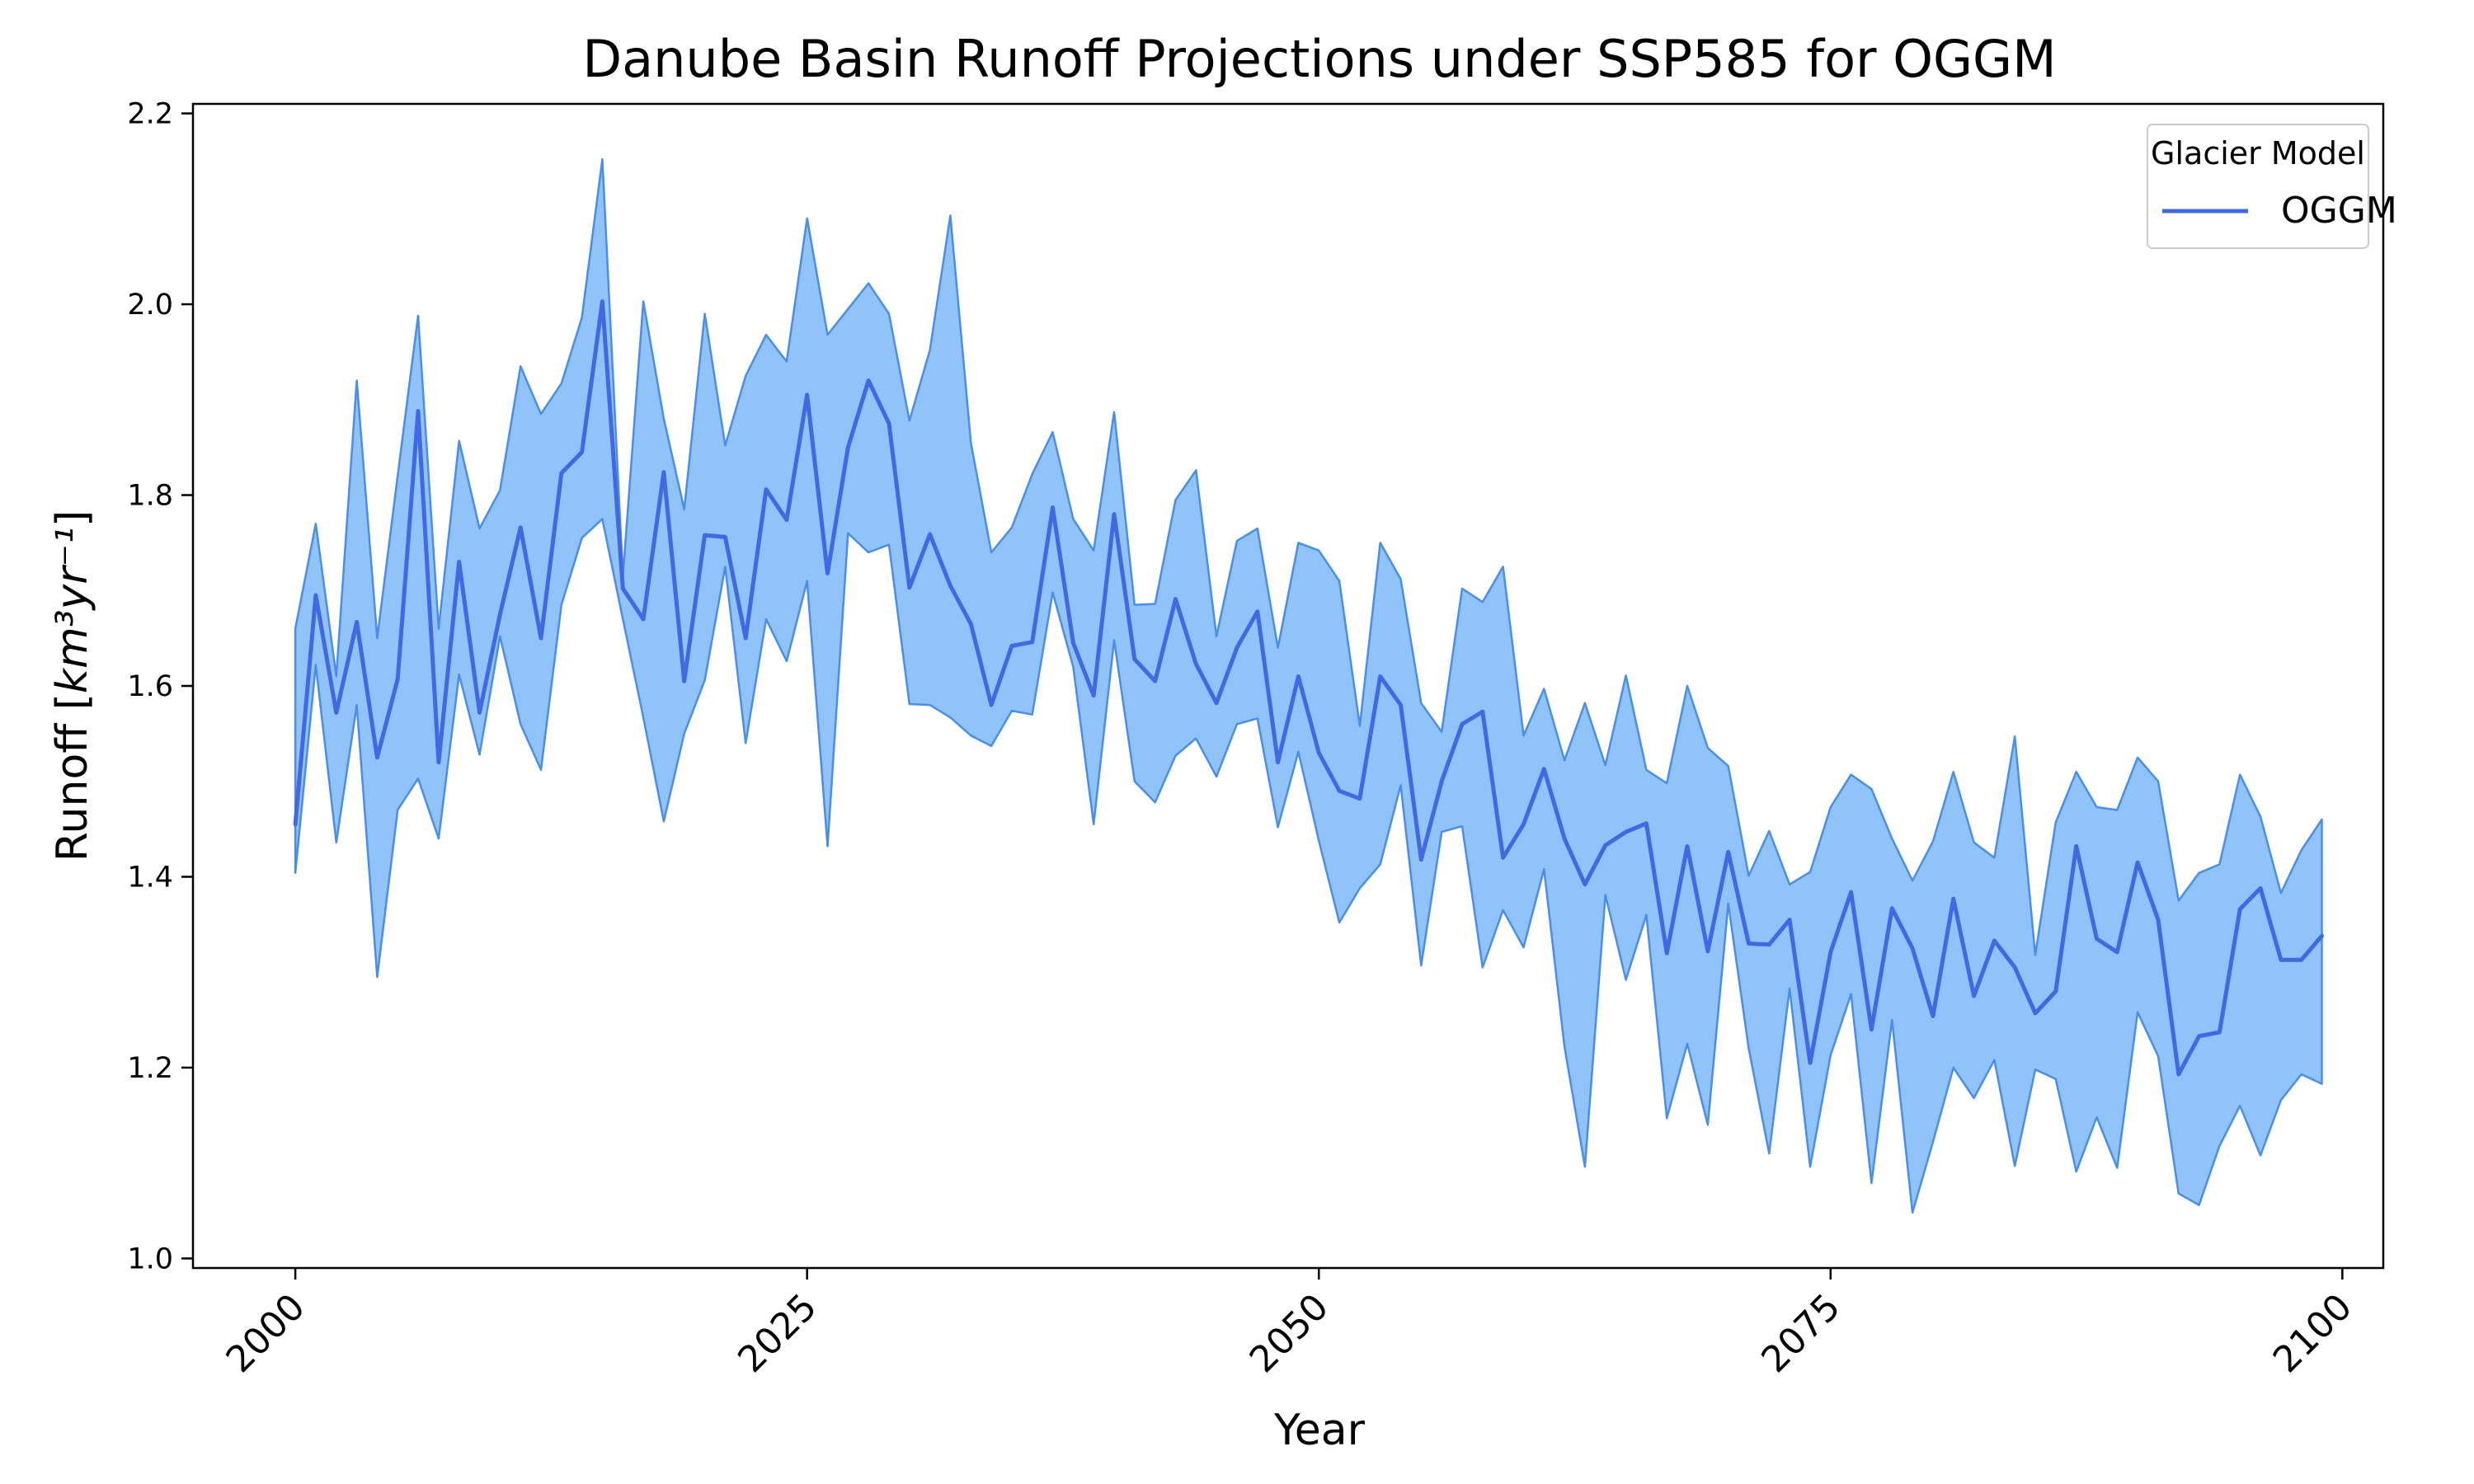  I want to click on y-axis-label-main: Runoff [, so click(72, 777).